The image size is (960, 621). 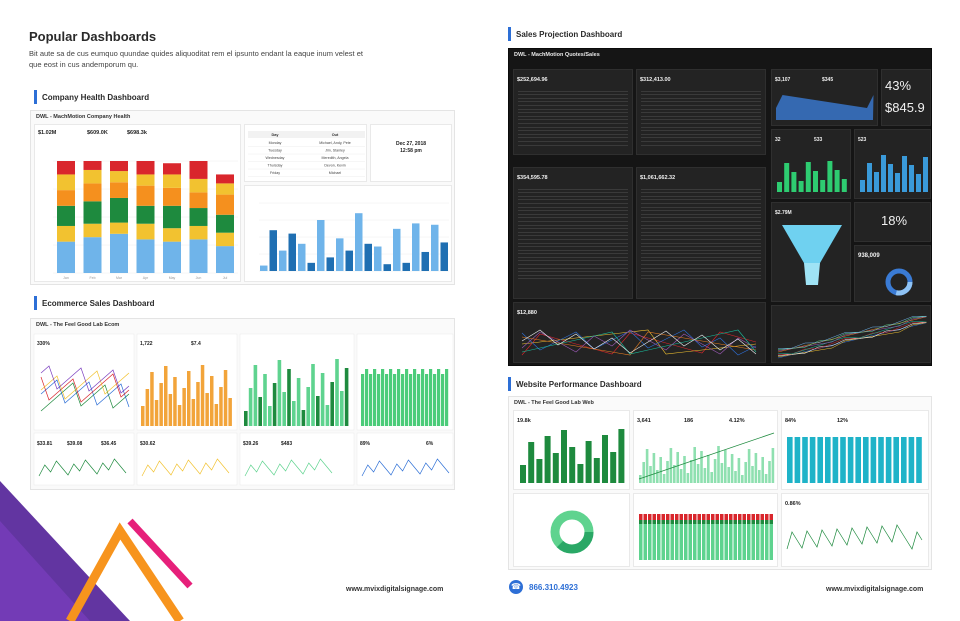 What do you see at coordinates (45, 444) in the screenshot?
I see `kpi-value: $33.81` at bounding box center [45, 444].